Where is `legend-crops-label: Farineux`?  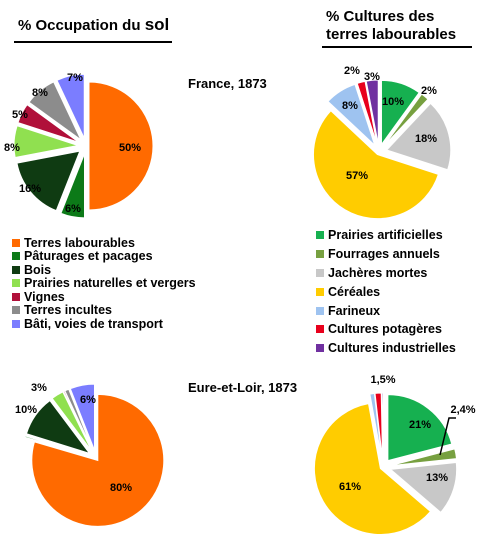 legend-crops-label: Farineux is located at coordinates (354, 310).